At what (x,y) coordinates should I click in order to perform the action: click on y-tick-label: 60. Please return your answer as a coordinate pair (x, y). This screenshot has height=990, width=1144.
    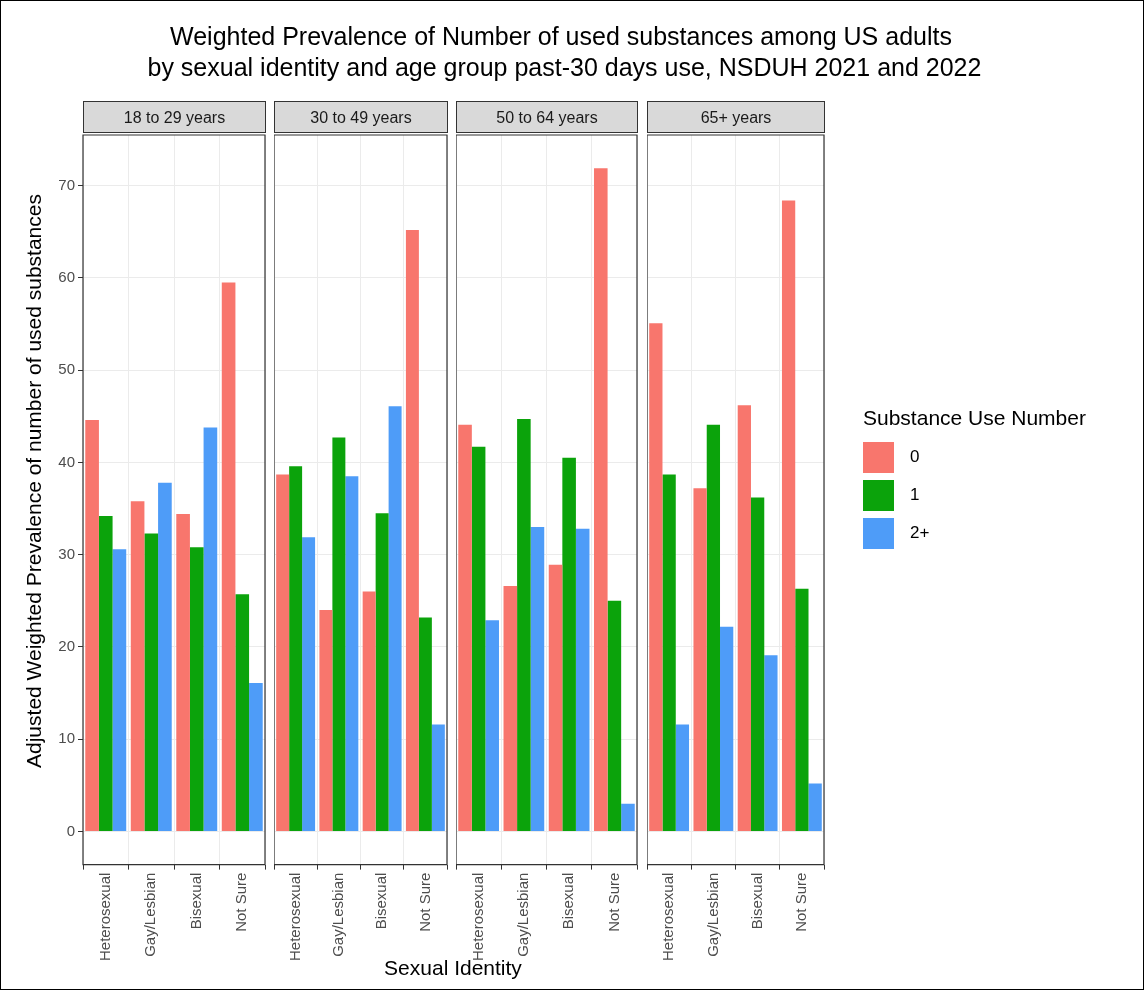
    Looking at the image, I should click on (66, 277).